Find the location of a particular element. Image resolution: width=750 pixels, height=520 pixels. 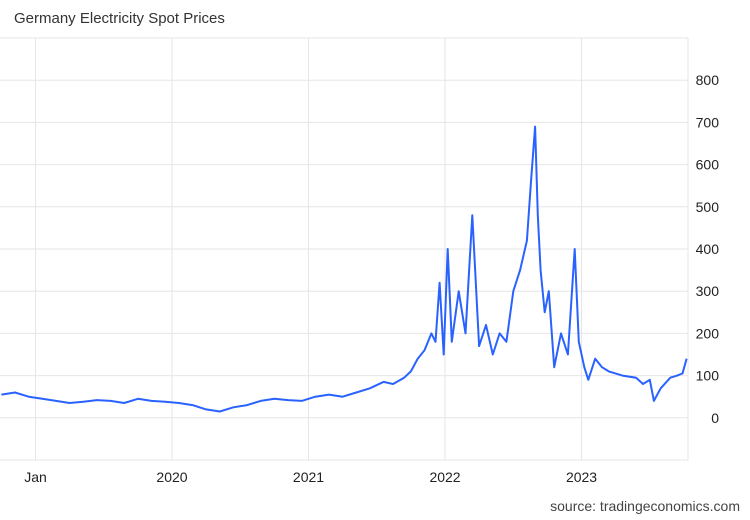

x-tick-label: Jan is located at coordinates (35, 477).